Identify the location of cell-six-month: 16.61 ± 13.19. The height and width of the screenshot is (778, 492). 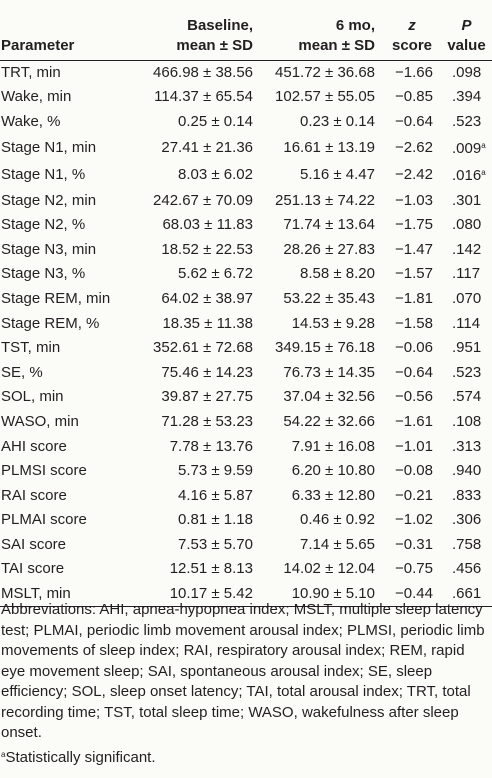
(323, 147).